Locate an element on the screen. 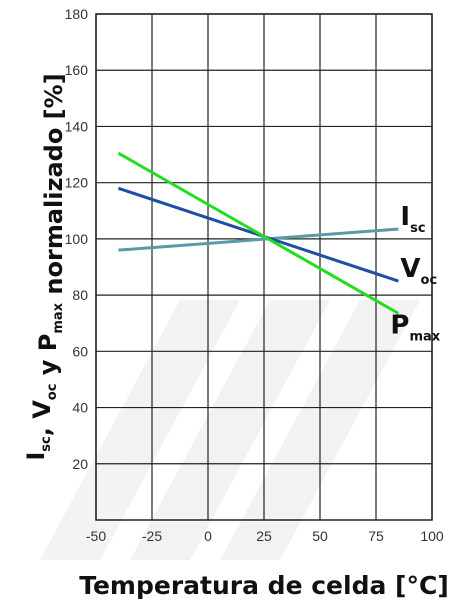 The width and height of the screenshot is (452, 607). y-tick-labels: 20 40 60 80 100 120 140 160 180 is located at coordinates (77, 239).